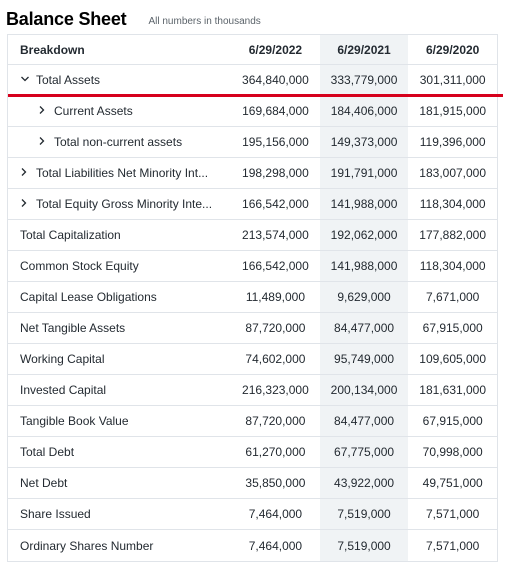 This screenshot has width=515, height=568. What do you see at coordinates (275, 173) in the screenshot?
I see `cell-value: 198,298,000` at bounding box center [275, 173].